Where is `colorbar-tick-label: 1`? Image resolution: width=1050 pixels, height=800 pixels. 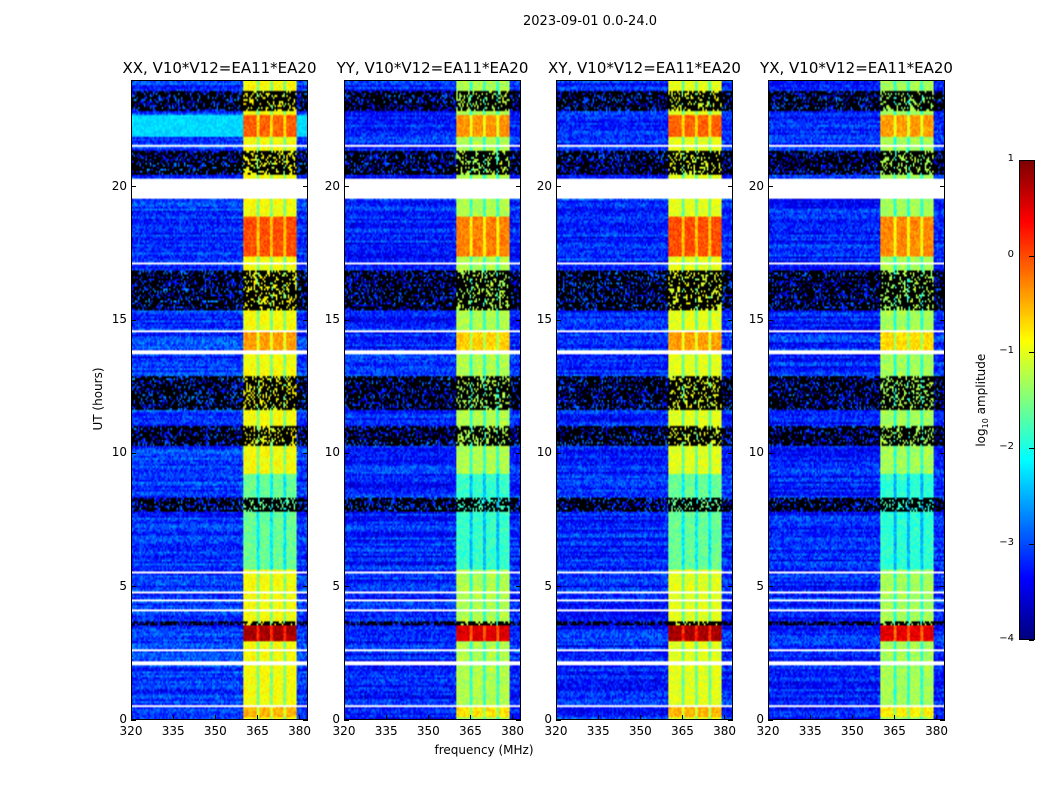 colorbar-tick-label: 1 is located at coordinates (1010, 158).